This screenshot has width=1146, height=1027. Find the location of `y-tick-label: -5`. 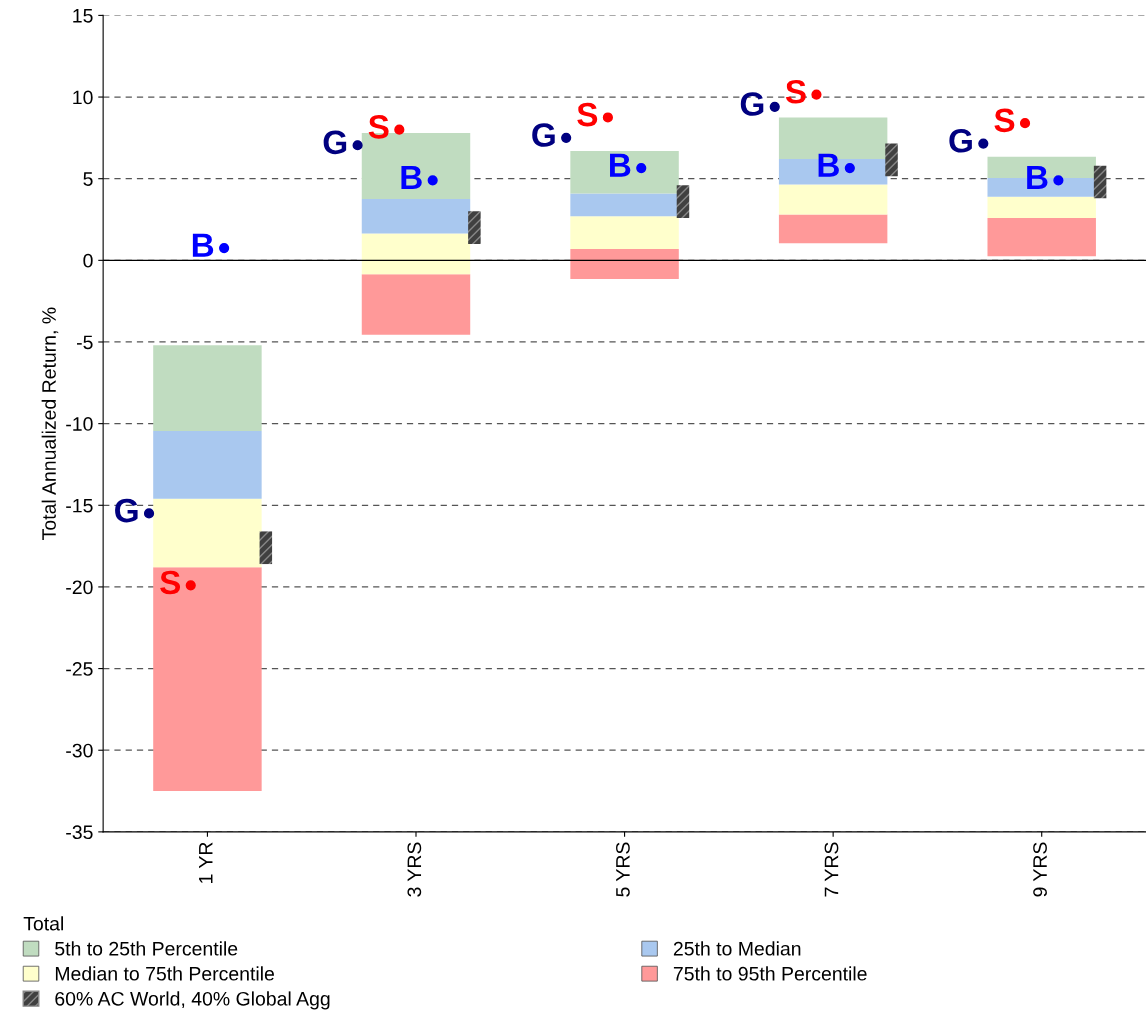

y-tick-label: -5 is located at coordinates (84, 342).